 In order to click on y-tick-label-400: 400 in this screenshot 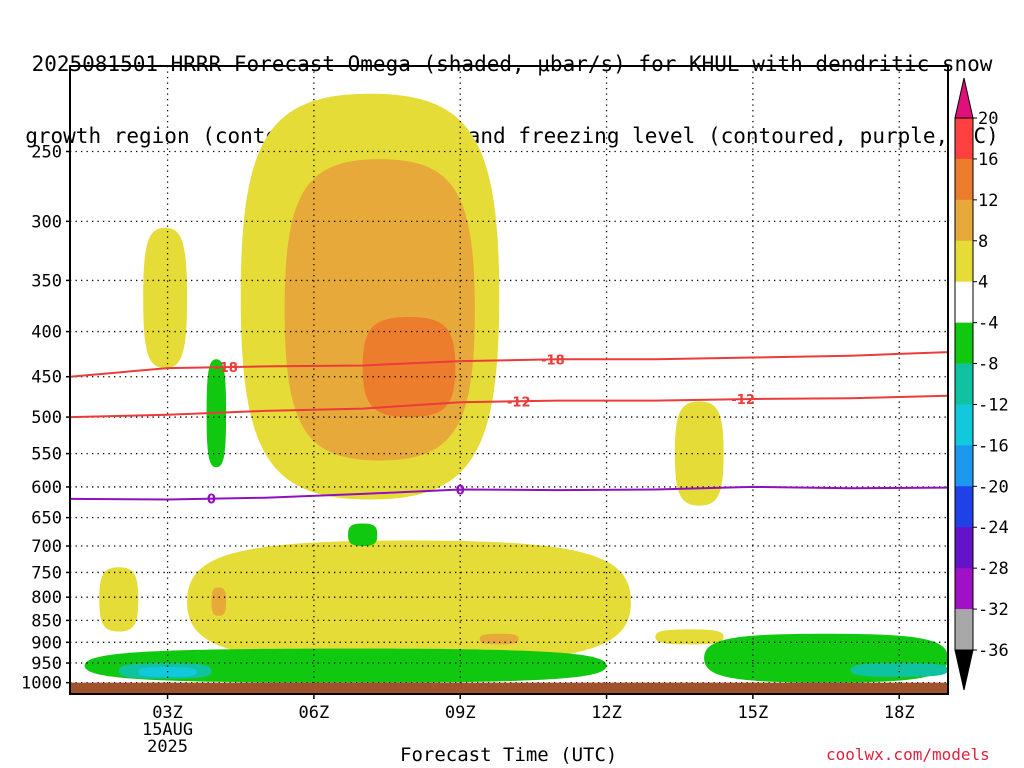, I will do `click(46, 333)`.